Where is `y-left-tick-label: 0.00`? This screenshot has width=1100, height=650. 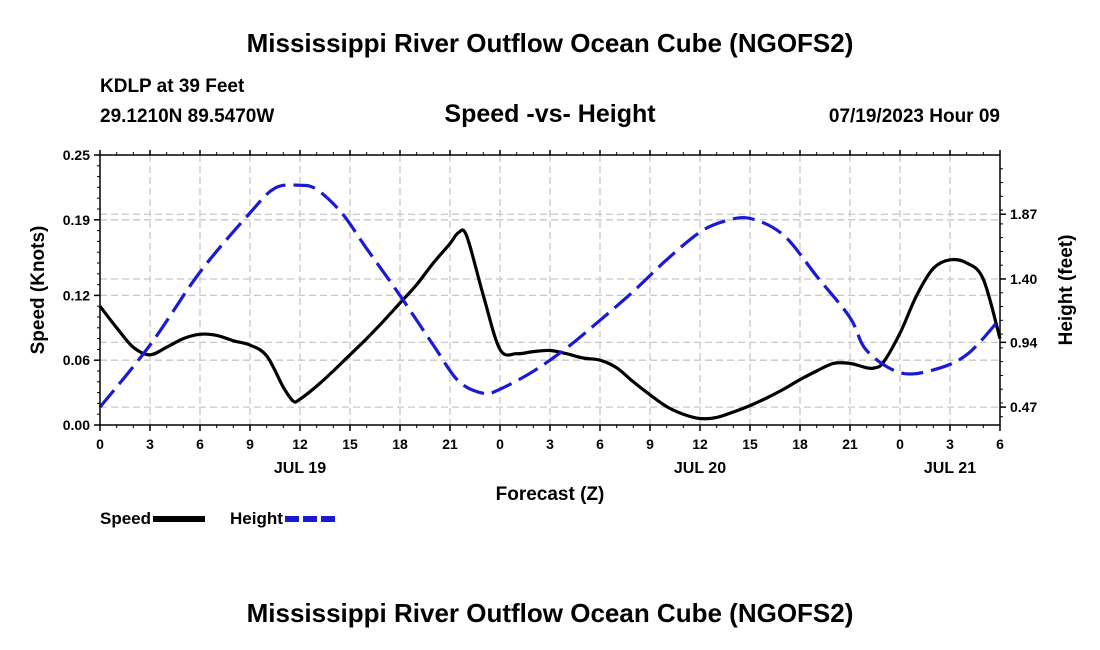 y-left-tick-label: 0.00 is located at coordinates (76, 425).